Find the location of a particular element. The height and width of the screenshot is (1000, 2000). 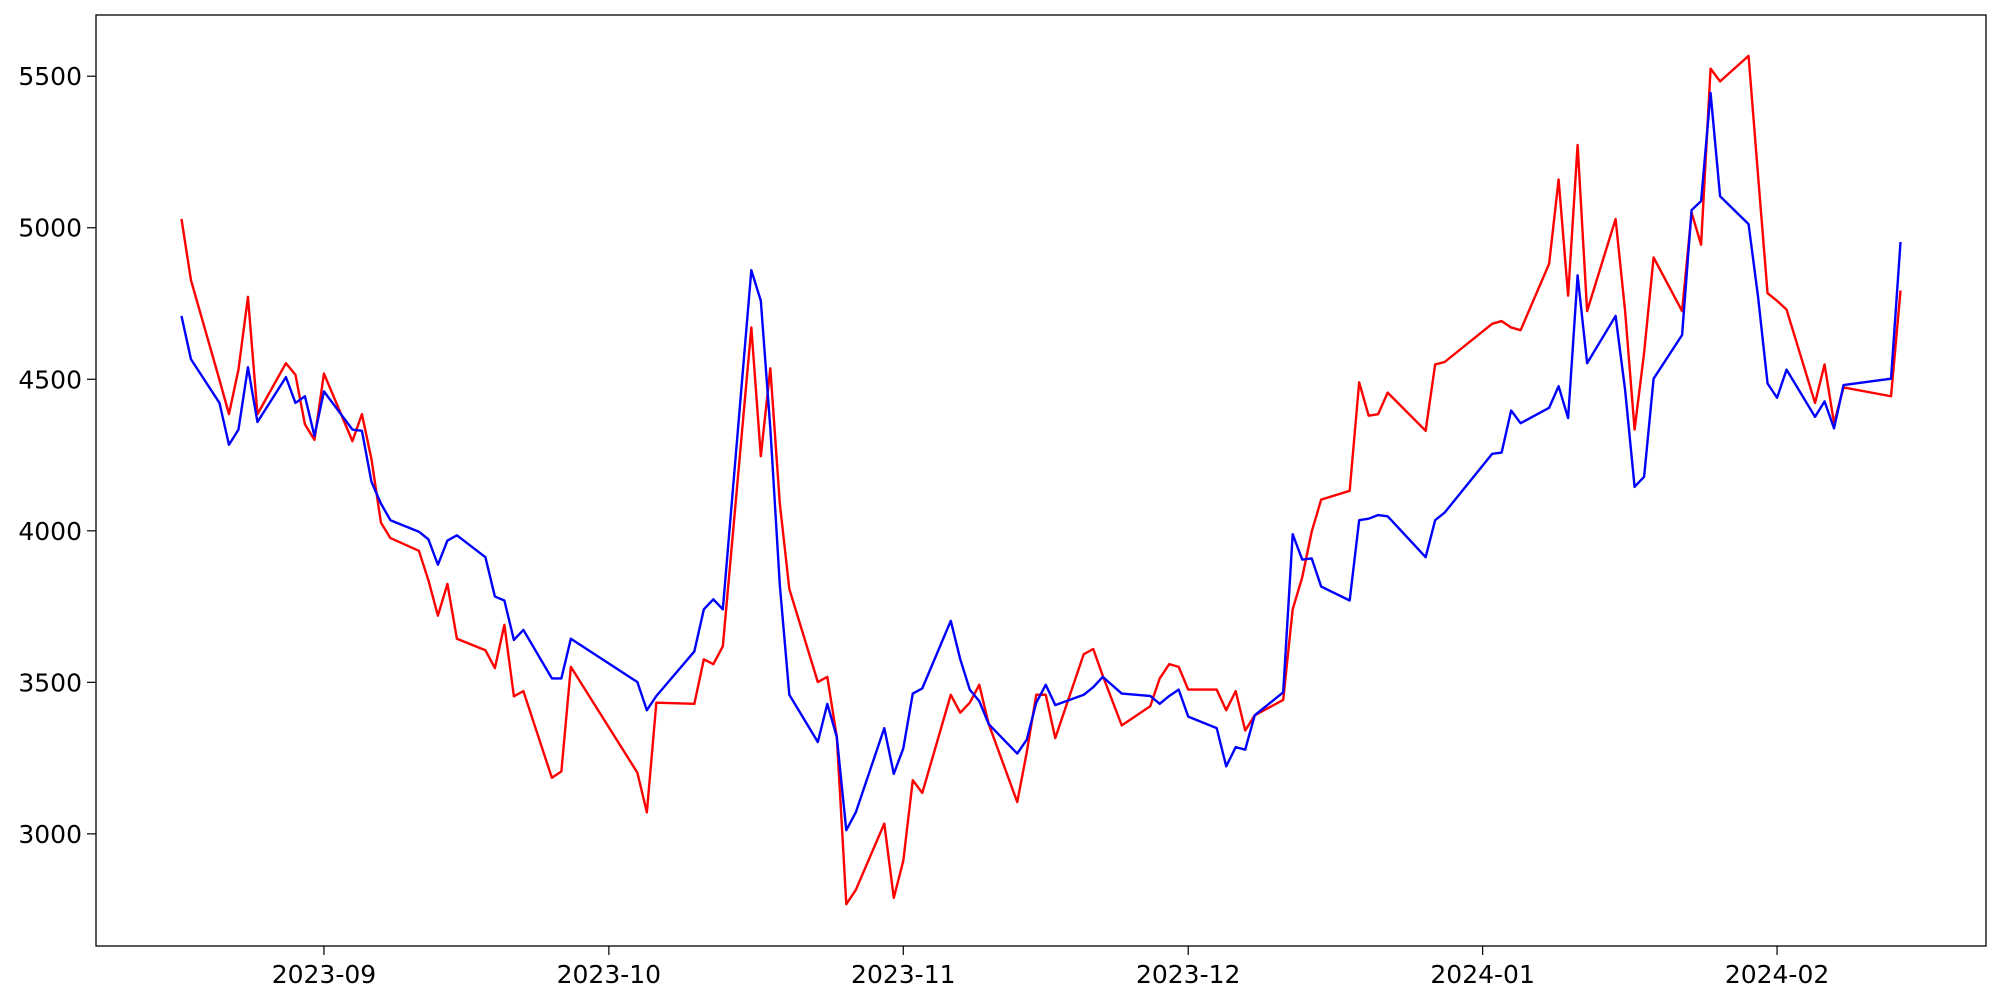

x-tick-label: 2023-11 is located at coordinates (903, 974).